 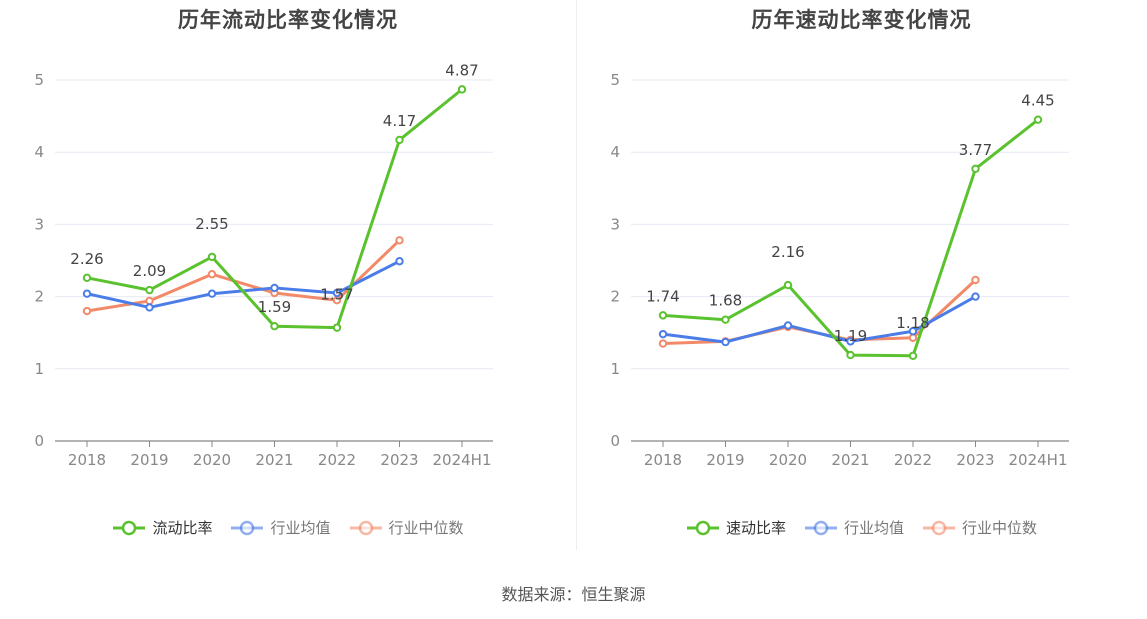 I want to click on chart-legend: 流动比率 行业均值 行业中位数, so click(x=288, y=527).